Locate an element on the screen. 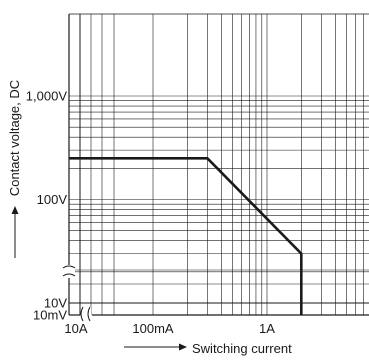 The width and height of the screenshot is (369, 360). x-axis-arrow is located at coordinates (155, 347).